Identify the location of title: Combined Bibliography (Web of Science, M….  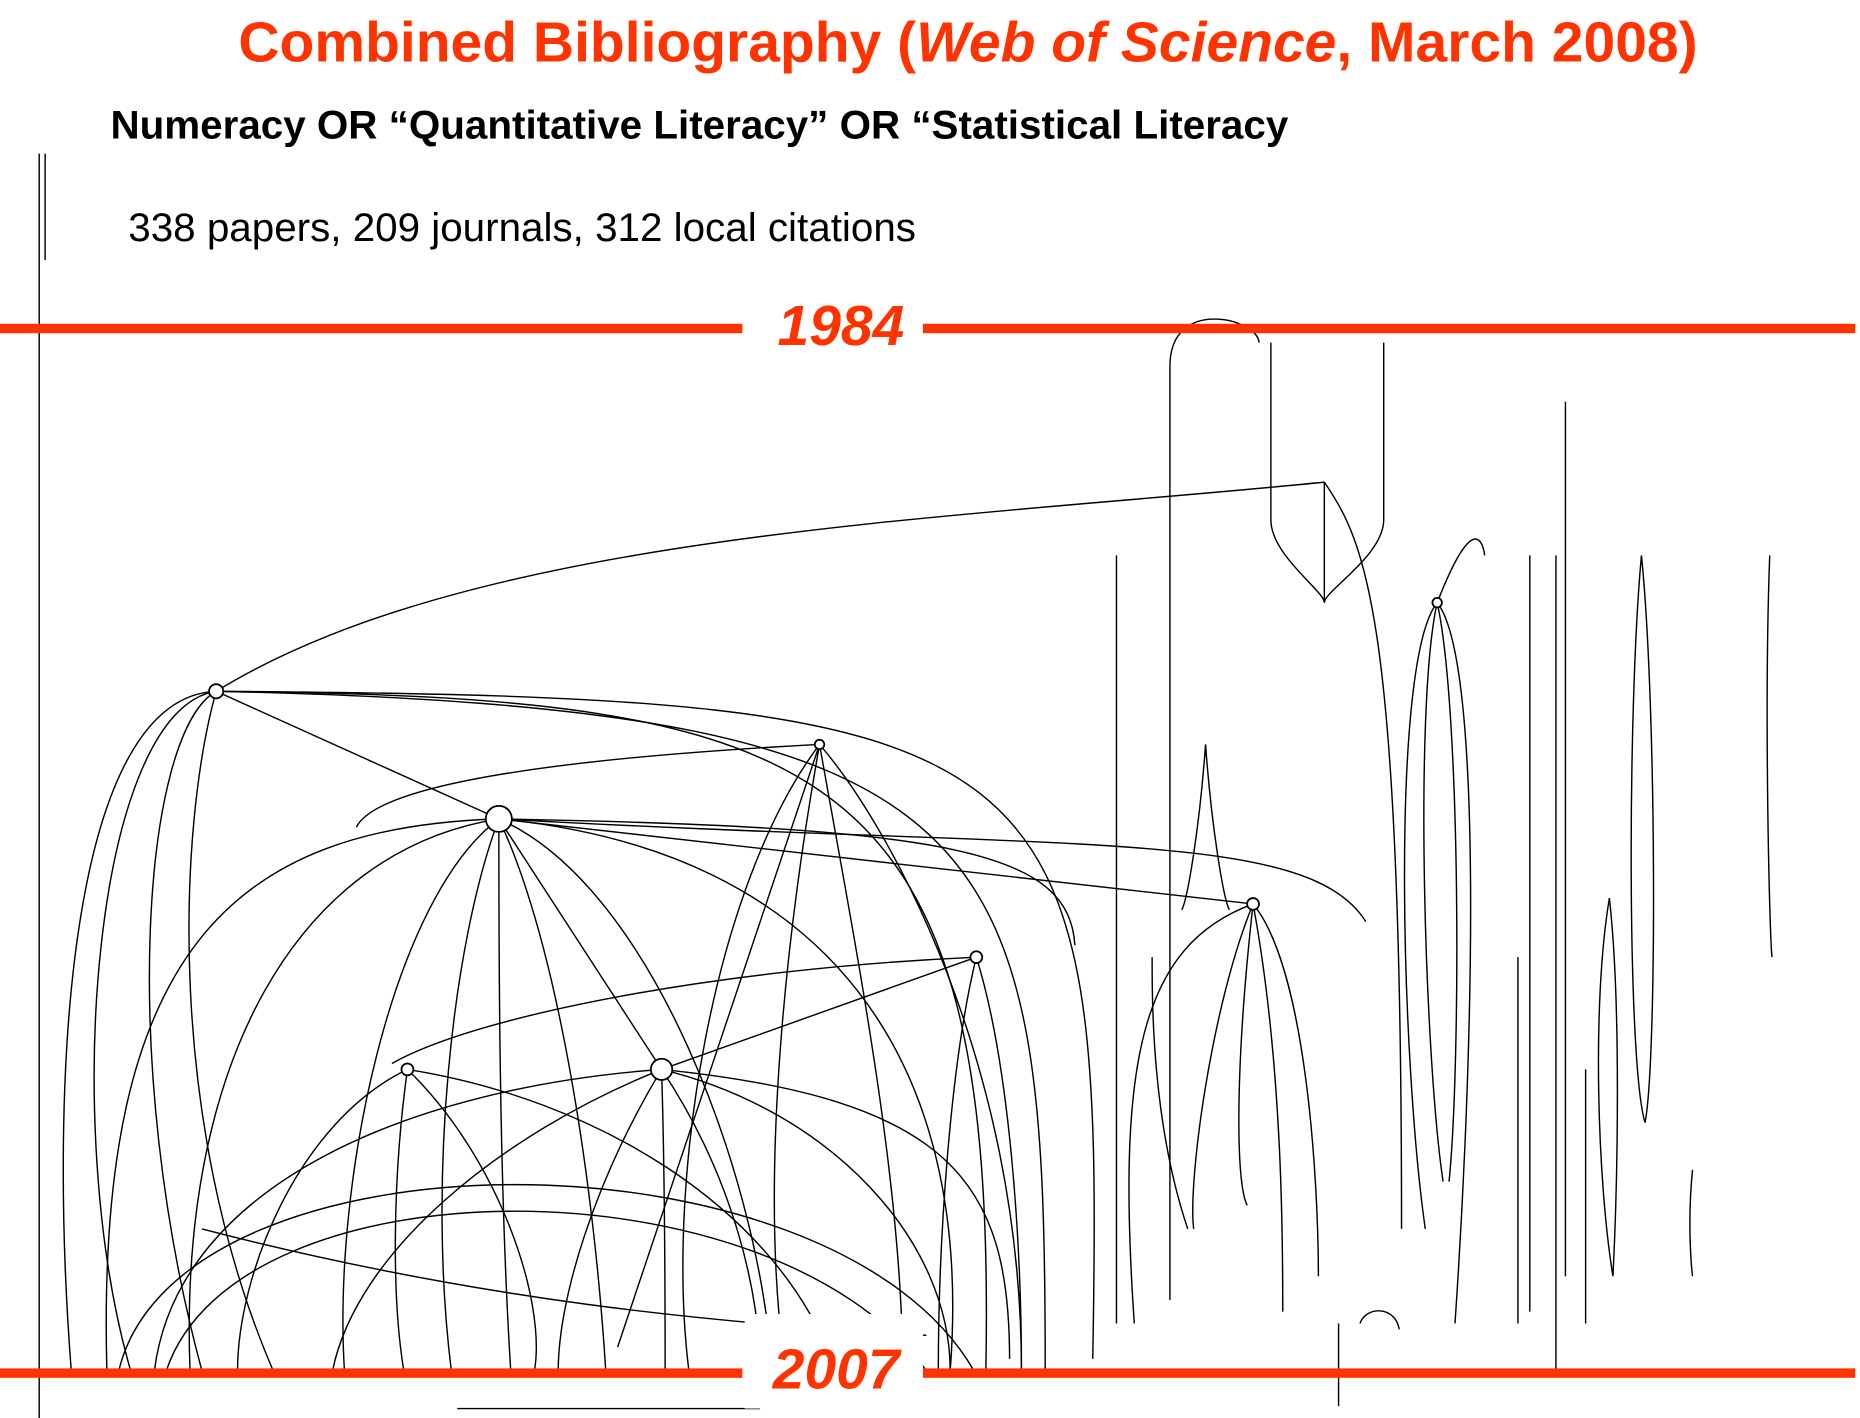
(967, 43).